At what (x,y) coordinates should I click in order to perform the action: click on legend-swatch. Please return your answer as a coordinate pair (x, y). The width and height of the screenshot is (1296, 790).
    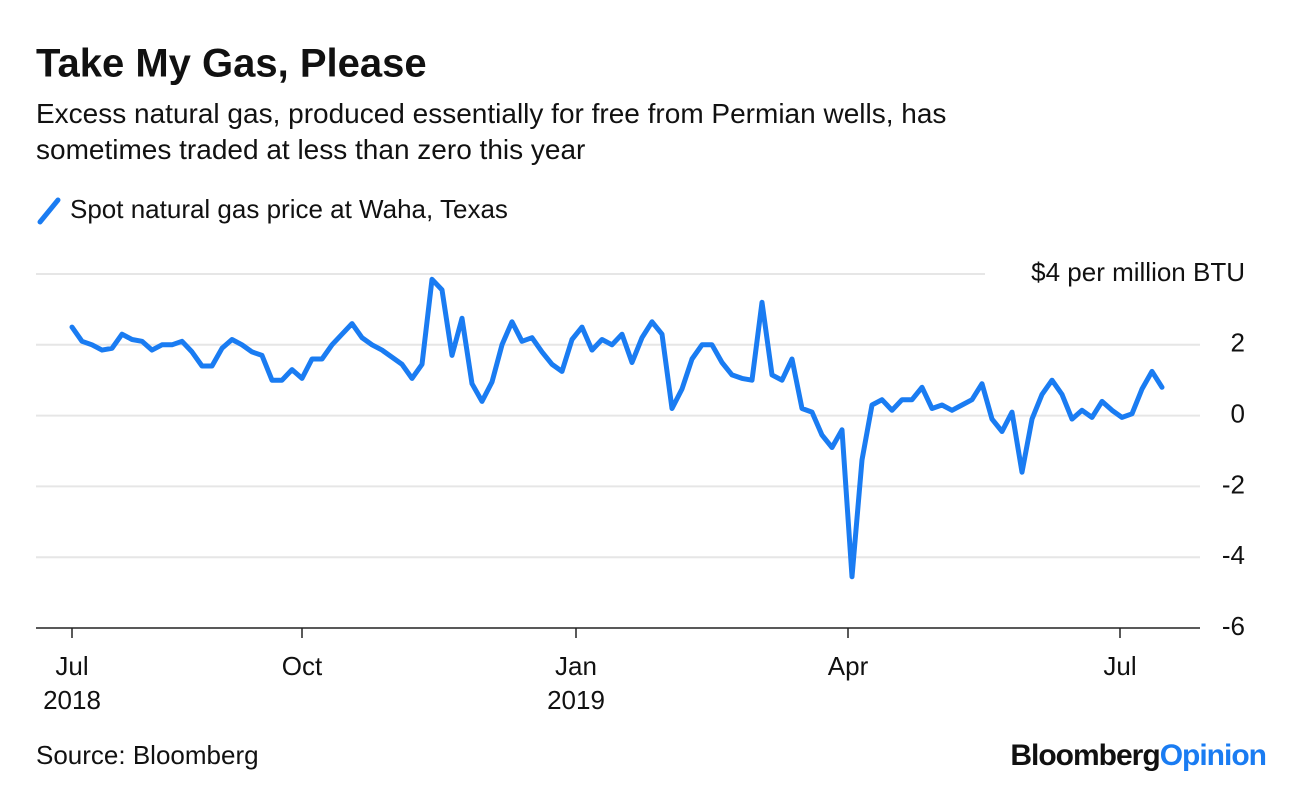
    Looking at the image, I should click on (49, 211).